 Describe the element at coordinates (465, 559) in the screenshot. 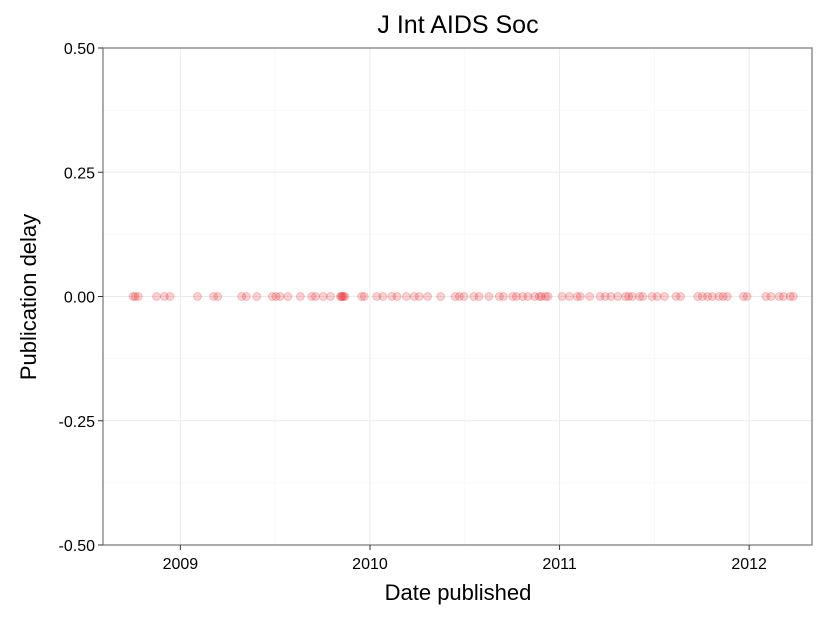

I see `x-axis: 2009 2010 2011 2012` at that location.